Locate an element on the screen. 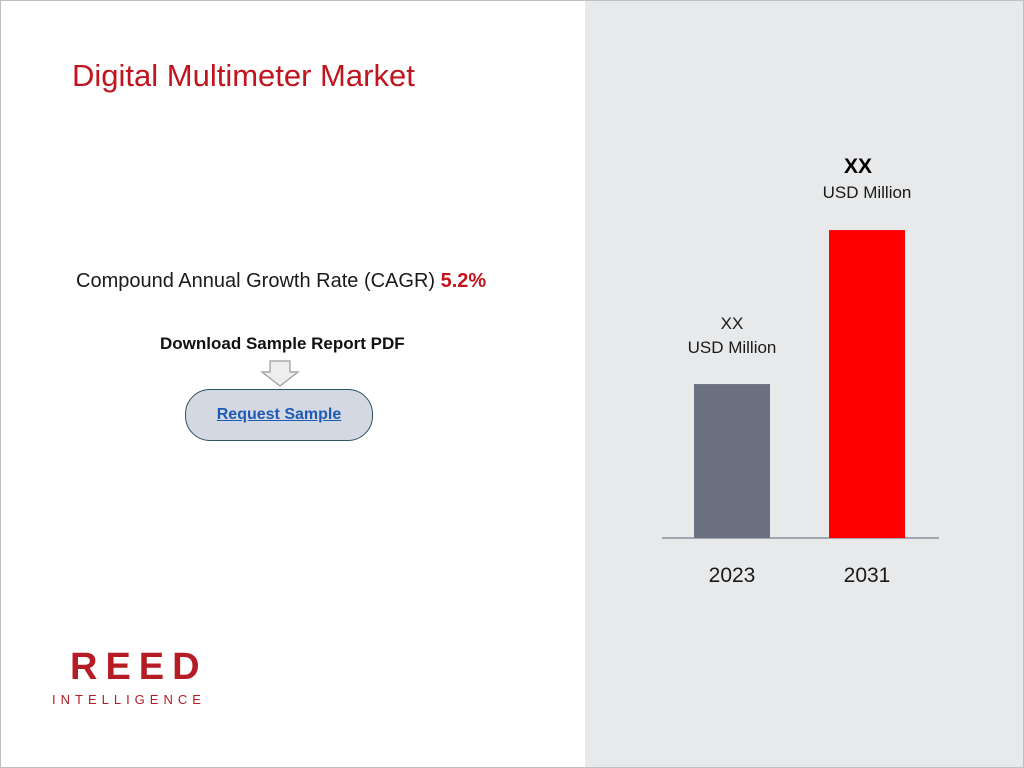 The image size is (1024, 768). bar-2023 is located at coordinates (732, 461).